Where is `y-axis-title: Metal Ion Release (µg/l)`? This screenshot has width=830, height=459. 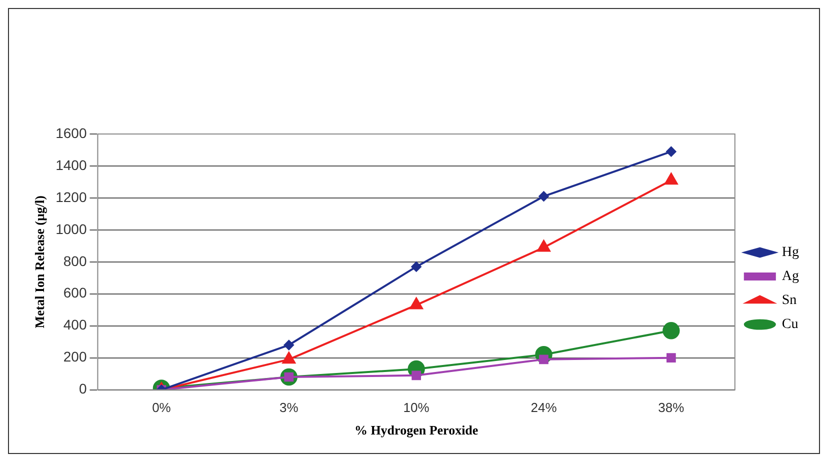 y-axis-title: Metal Ion Release (µg/l) is located at coordinates (40, 262).